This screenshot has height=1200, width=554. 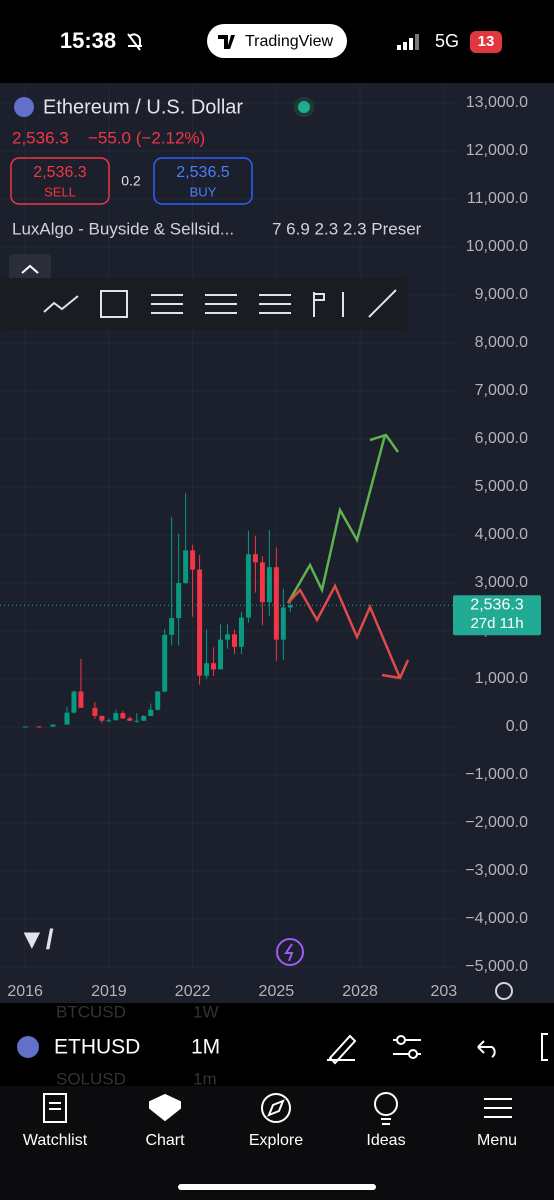 I want to click on y-tick-label: 3,000.0, so click(x=501, y=582).